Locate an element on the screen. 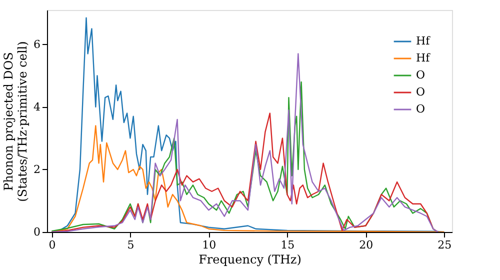 This screenshot has height=280, width=500. y-tick-label: 0 is located at coordinates (37, 232).